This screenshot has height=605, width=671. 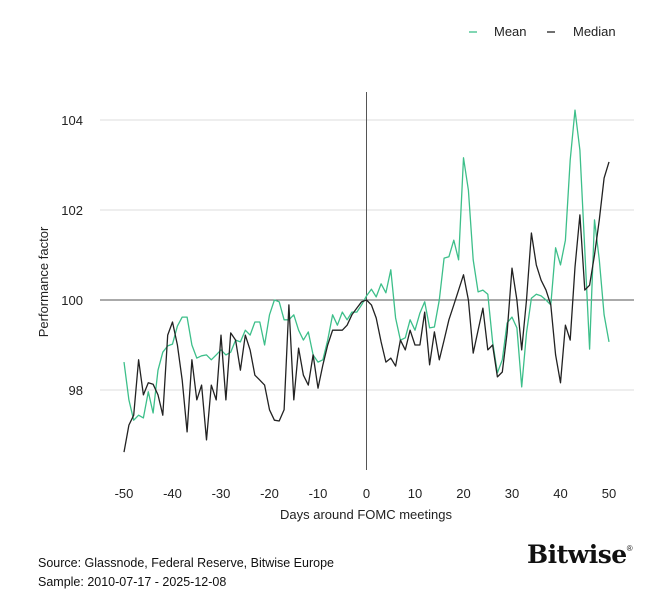 What do you see at coordinates (463, 493) in the screenshot?
I see `x-tick-label: 20` at bounding box center [463, 493].